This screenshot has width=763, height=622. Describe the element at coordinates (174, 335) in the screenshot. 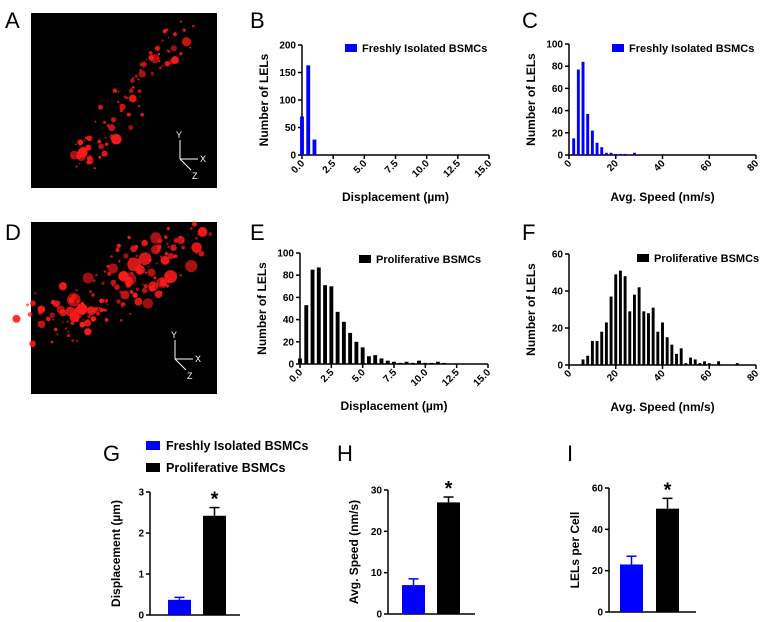

I see `axis-y-label: Y` at that location.